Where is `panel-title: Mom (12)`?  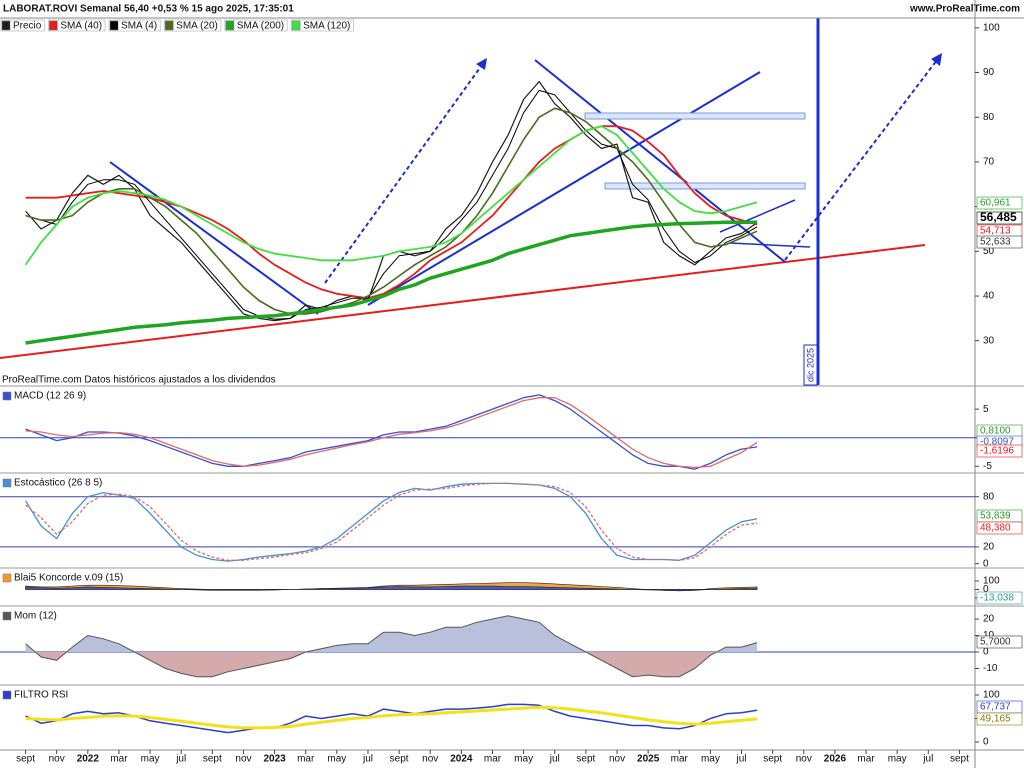 panel-title: Mom (12) is located at coordinates (35, 616).